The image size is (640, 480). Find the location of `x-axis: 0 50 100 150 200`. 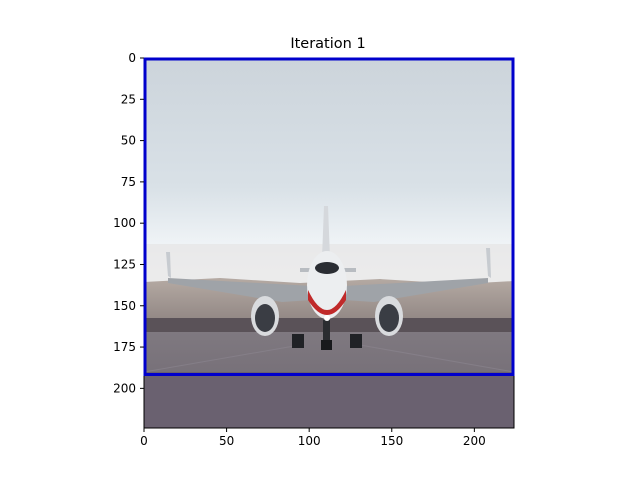

x-axis: 0 50 100 150 200 is located at coordinates (313, 438).